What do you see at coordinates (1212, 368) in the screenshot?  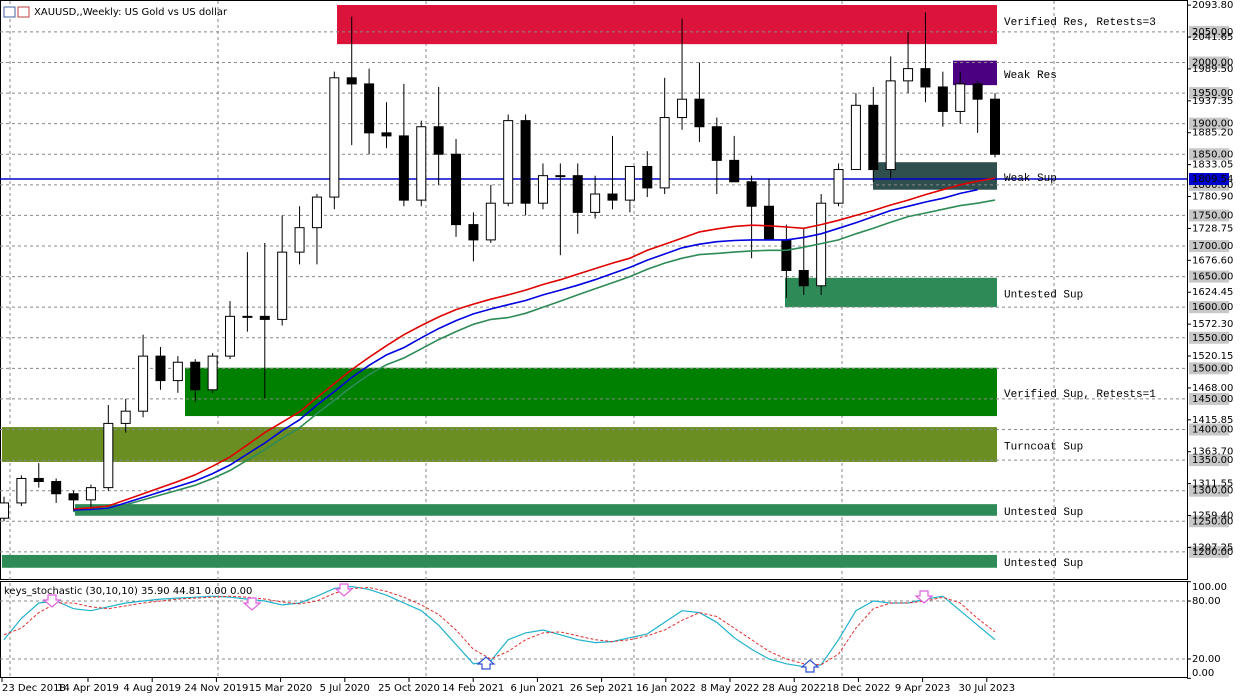 I see `level-label: 1500.00` at bounding box center [1212, 368].